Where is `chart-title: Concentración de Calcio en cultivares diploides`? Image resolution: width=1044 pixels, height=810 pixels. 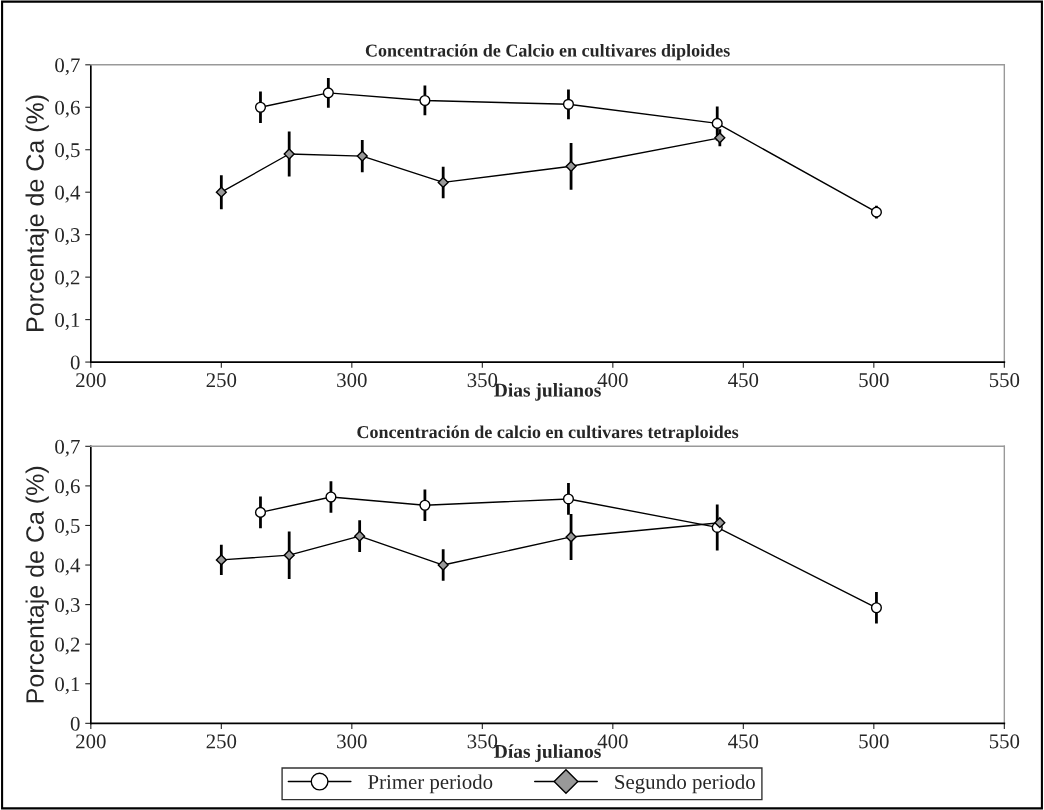 chart-title: Concentración de Calcio en cultivares diploides is located at coordinates (547, 52).